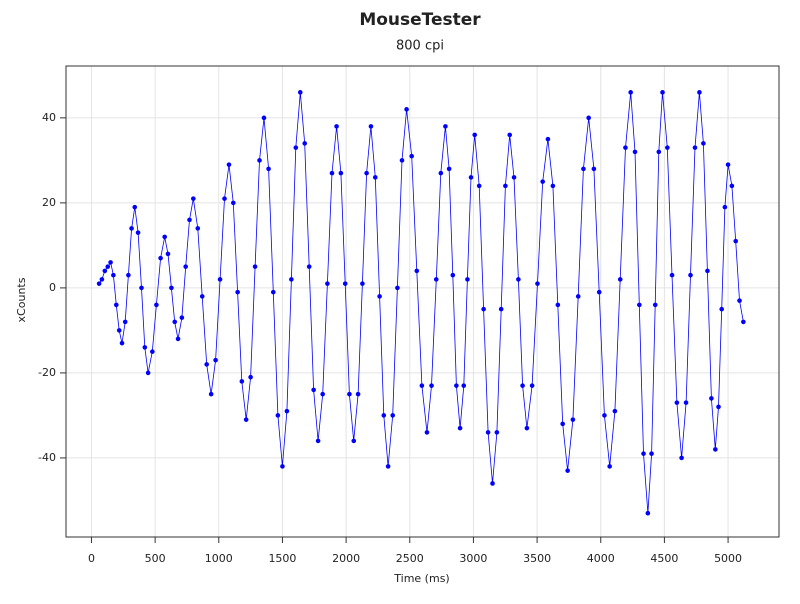 This screenshot has width=800, height=604. What do you see at coordinates (420, 46) in the screenshot?
I see `chart-subtitle: 800 cpi` at bounding box center [420, 46].